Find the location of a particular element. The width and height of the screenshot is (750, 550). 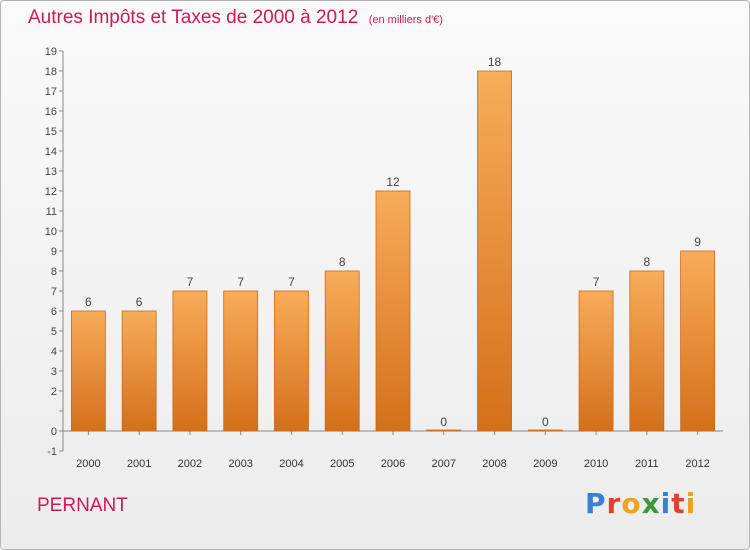

data-label: 18 is located at coordinates (495, 62).